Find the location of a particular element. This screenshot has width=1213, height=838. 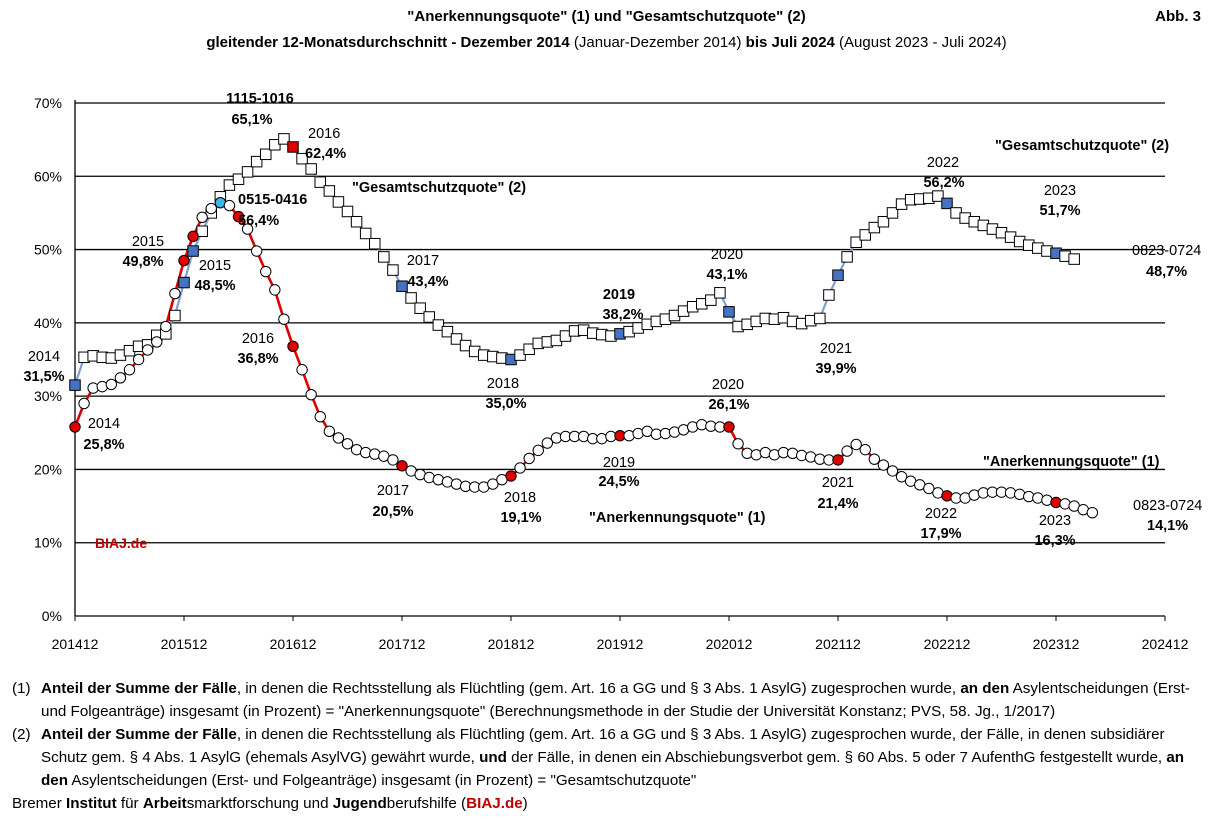

y-tick-label: 70% is located at coordinates (48, 103).